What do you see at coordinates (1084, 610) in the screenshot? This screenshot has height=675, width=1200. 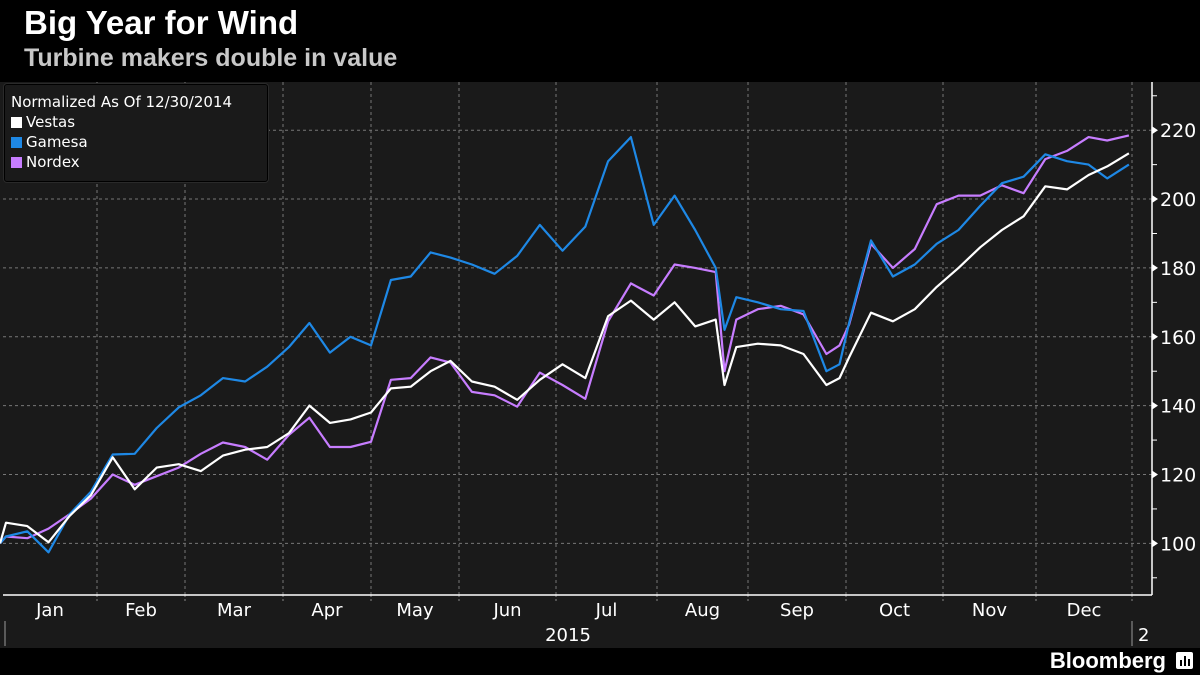 I see `x-tick-label: Dec` at bounding box center [1084, 610].